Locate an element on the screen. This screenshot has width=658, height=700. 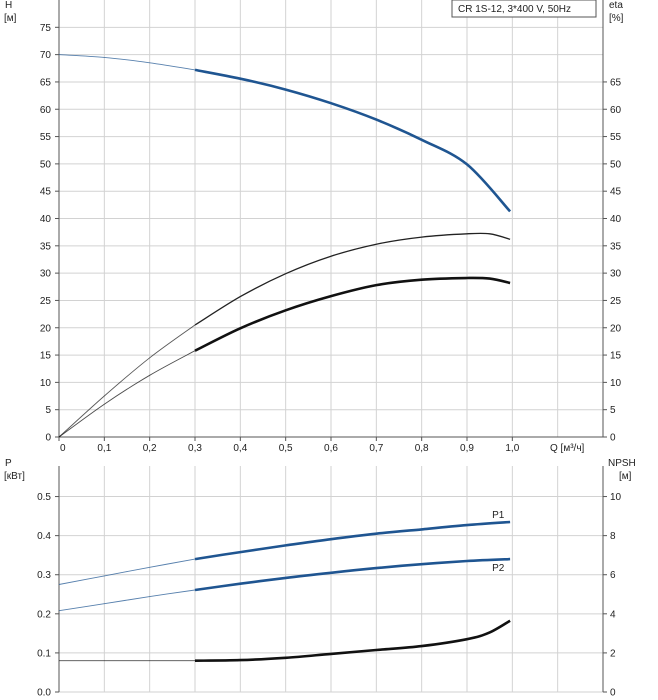
y-left-tick-label: 10 is located at coordinates (46, 383).